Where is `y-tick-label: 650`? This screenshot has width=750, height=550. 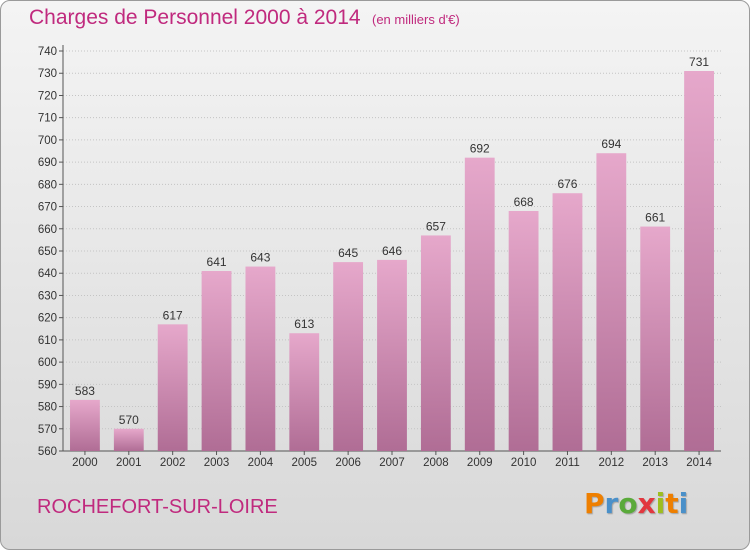
y-tick-label: 650 is located at coordinates (47, 252).